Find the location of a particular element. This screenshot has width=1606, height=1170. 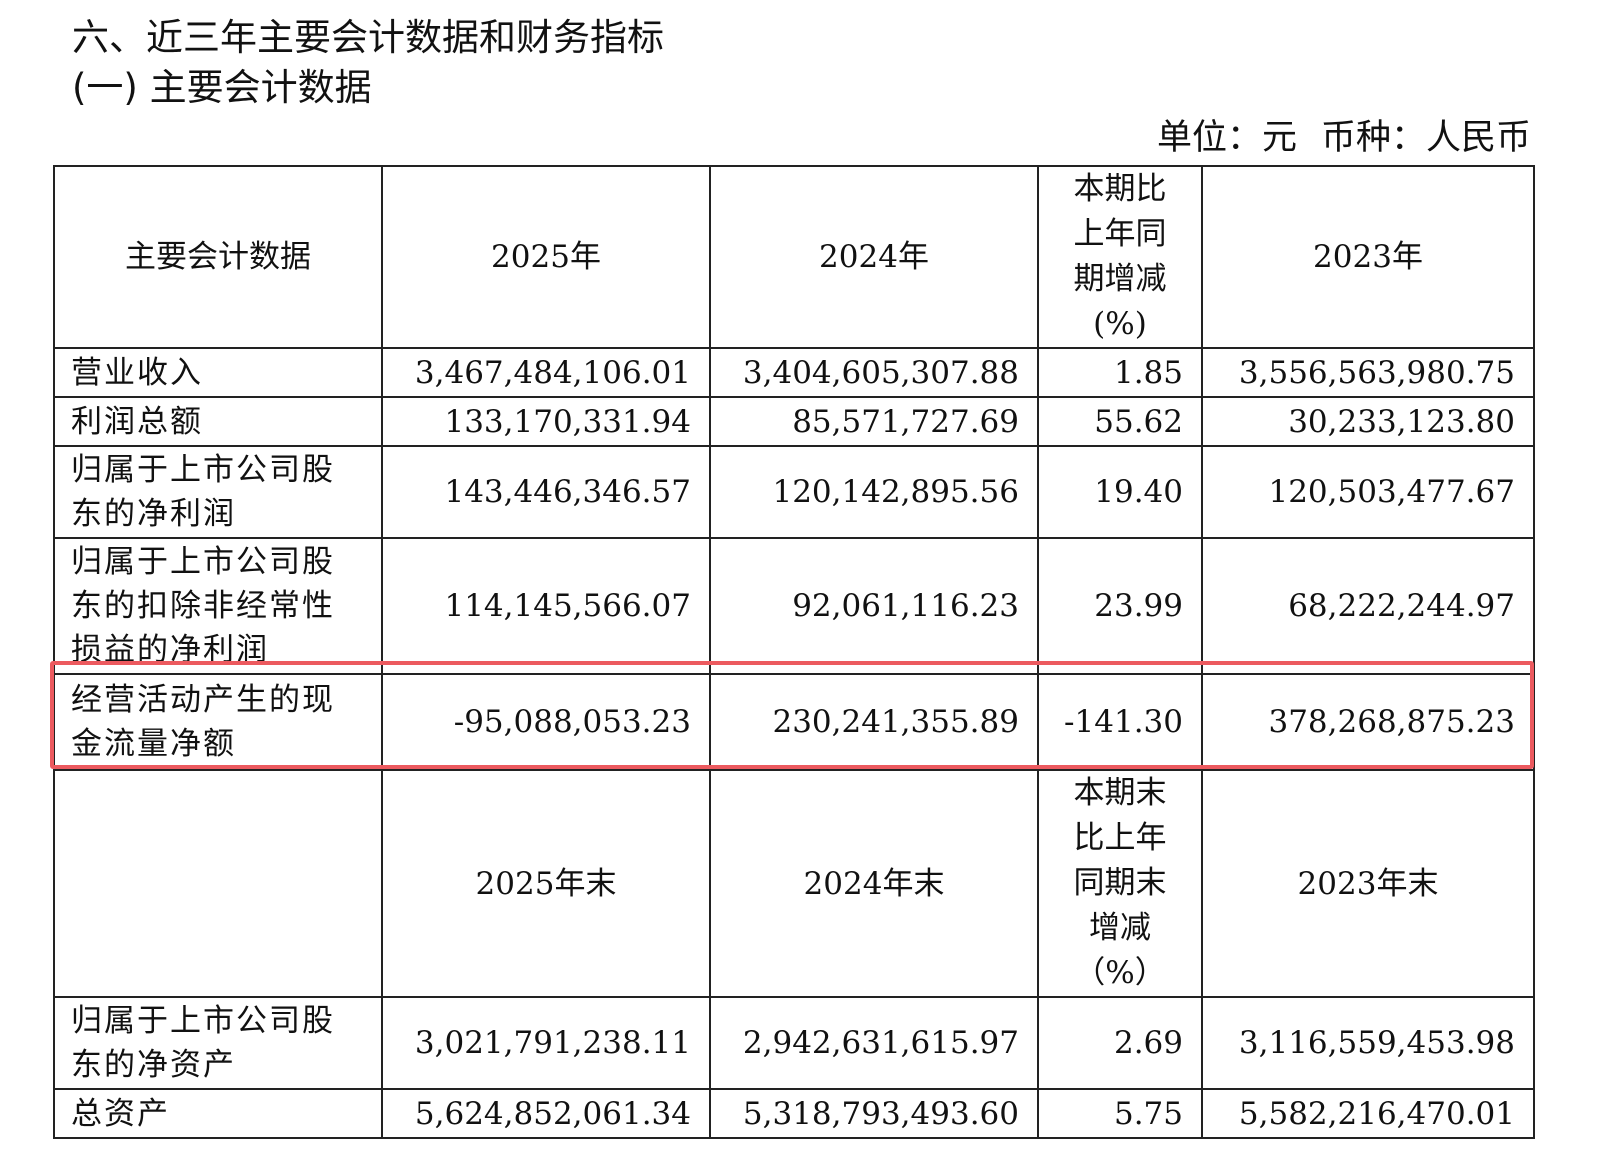

value-2023: 378,268,875.23 is located at coordinates (1368, 722).